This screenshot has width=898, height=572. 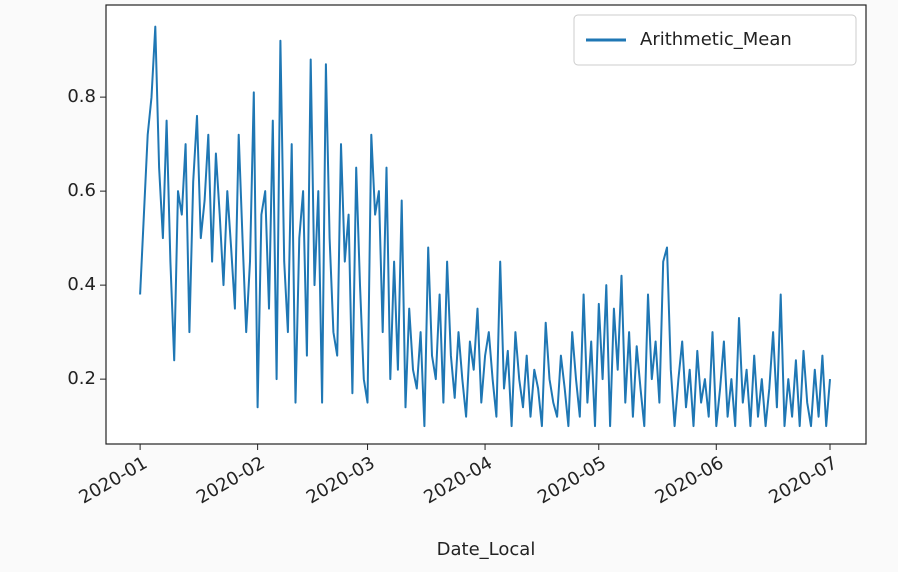 I want to click on legend-box, so click(x=715, y=40).